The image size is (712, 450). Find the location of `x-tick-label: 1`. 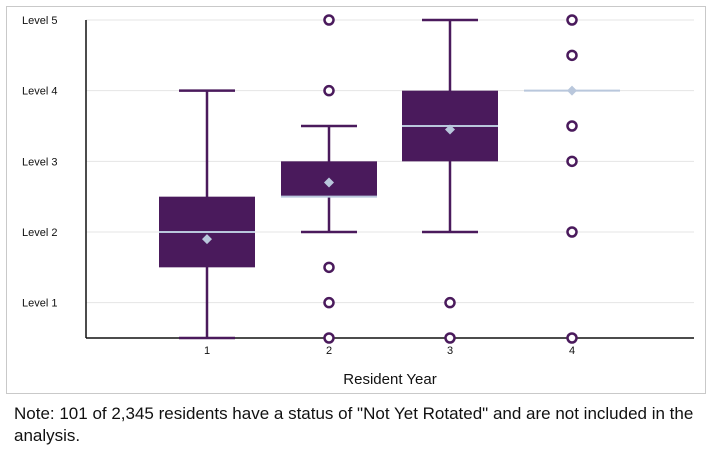

x-tick-label: 1 is located at coordinates (207, 351).